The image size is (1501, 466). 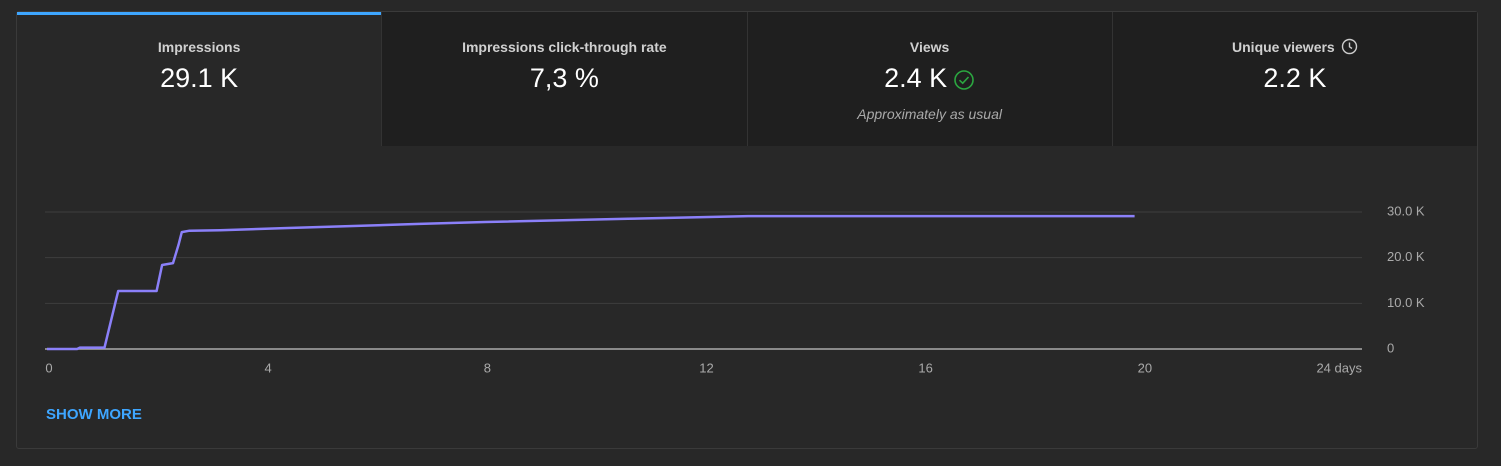 What do you see at coordinates (1390, 347) in the screenshot?
I see `y-tick-label: 0` at bounding box center [1390, 347].